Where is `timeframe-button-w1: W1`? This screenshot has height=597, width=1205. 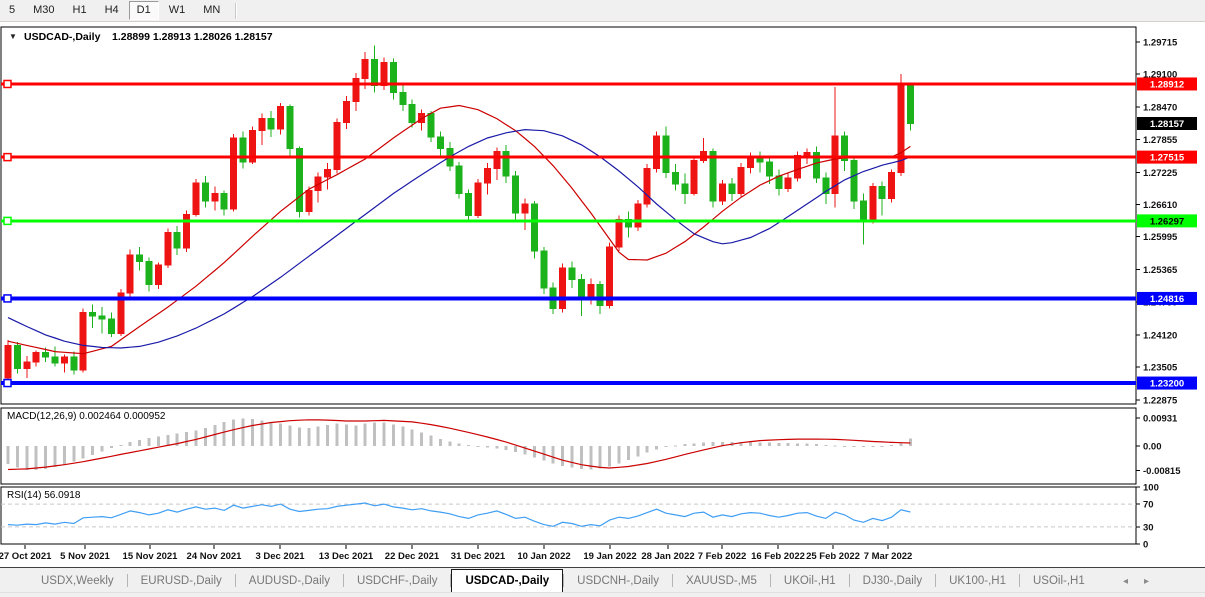
timeframe-button-w1: W1 is located at coordinates (177, 10).